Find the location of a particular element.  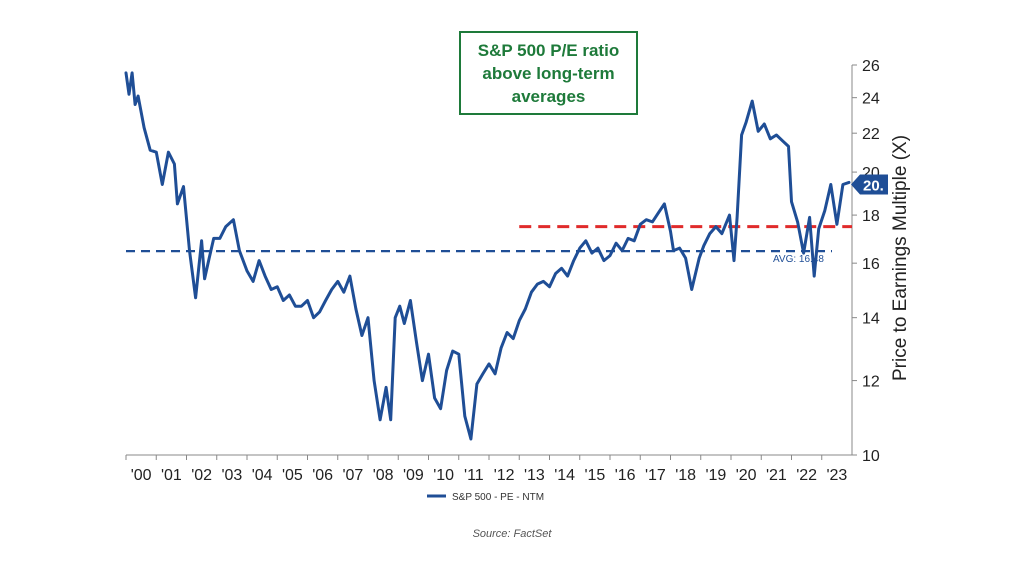

x-tick-label: '07 is located at coordinates (352, 475).